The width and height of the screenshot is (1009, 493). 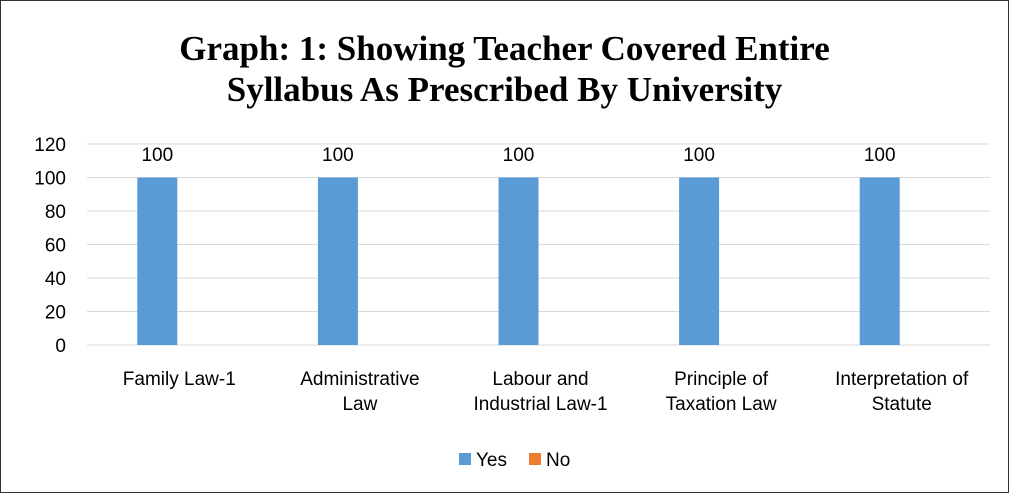 What do you see at coordinates (359, 379) in the screenshot?
I see `category-label-line: Administrative` at bounding box center [359, 379].